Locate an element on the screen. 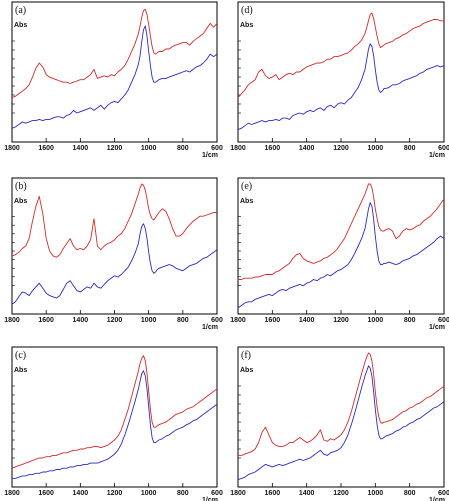  panel-label: (c) is located at coordinates (20, 355).